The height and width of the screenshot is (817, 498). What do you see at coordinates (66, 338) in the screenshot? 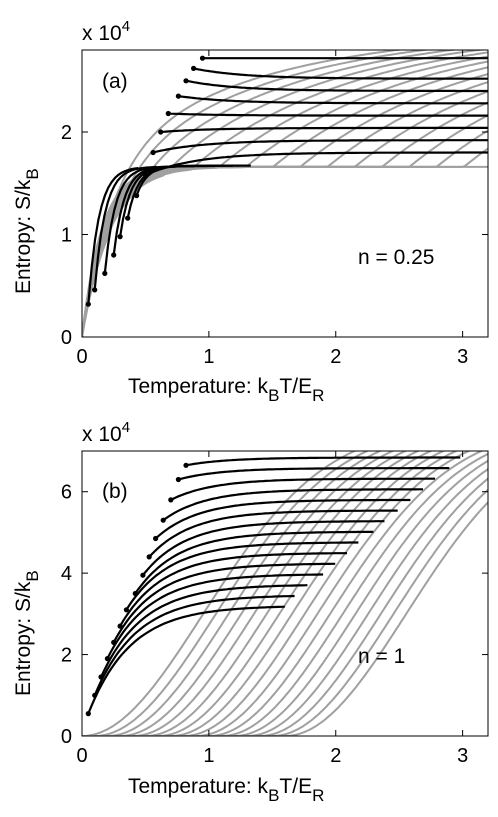
I see `panel-a-ytick-label: 0` at bounding box center [66, 338].